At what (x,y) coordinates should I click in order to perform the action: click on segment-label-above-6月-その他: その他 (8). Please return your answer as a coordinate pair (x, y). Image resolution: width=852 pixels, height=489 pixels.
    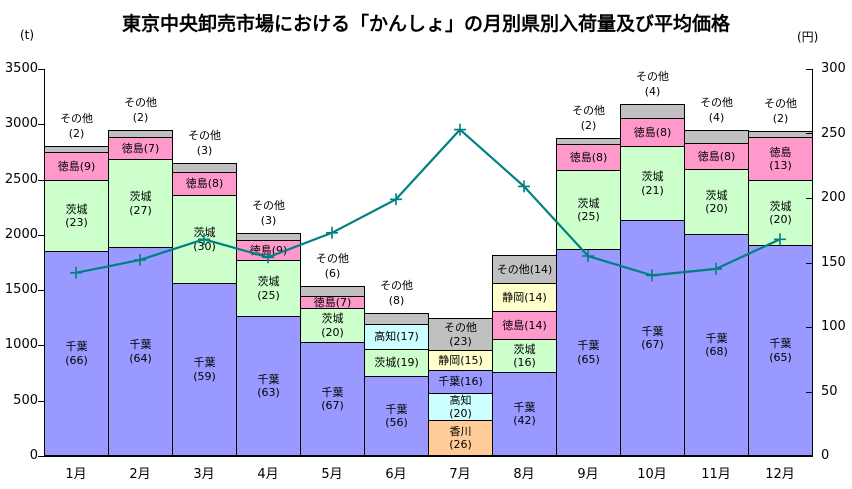
    Looking at the image, I should click on (396, 293).